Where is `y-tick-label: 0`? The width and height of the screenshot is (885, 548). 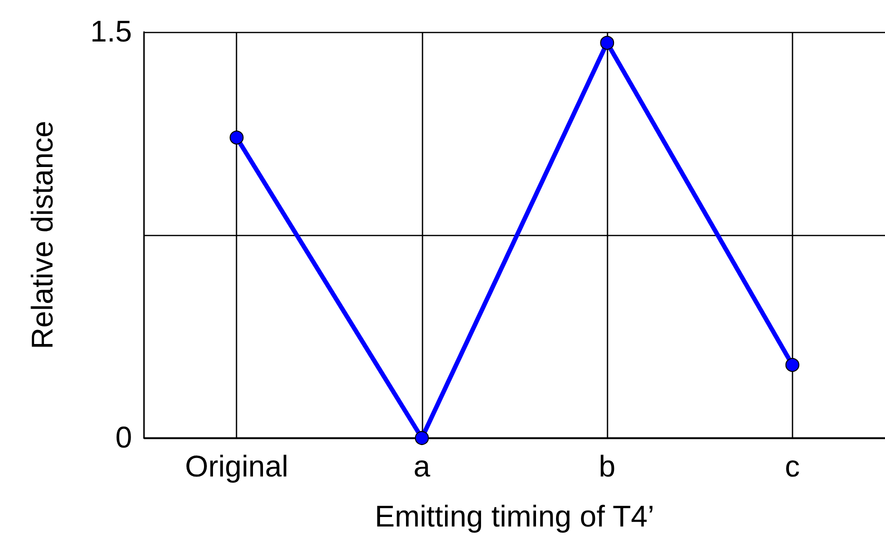 y-tick-label: 0 is located at coordinates (123, 438).